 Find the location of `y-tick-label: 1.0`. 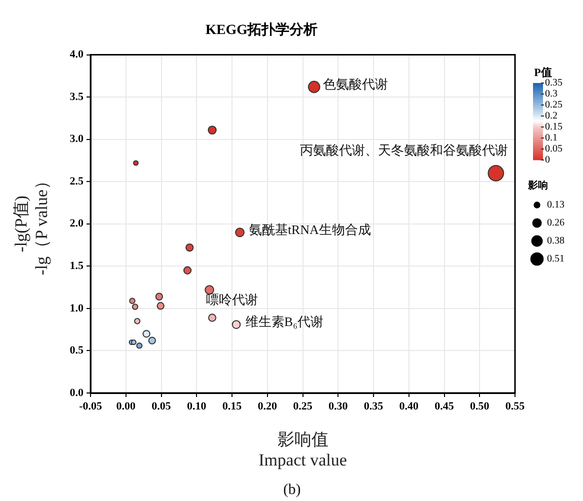

y-tick-label: 1.0 is located at coordinates (77, 308).